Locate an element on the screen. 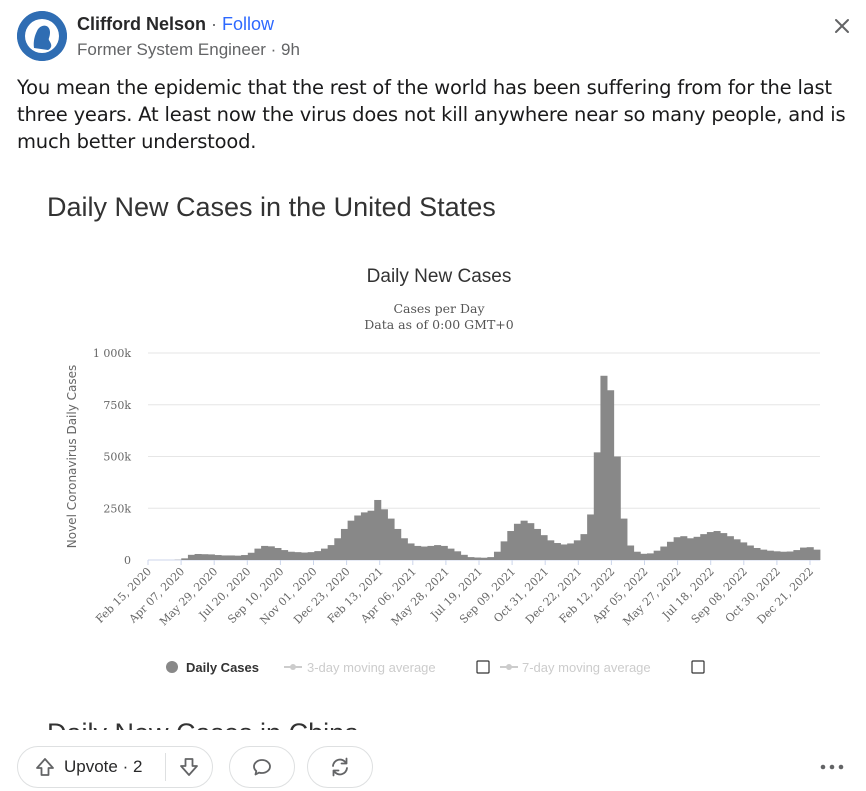 Image resolution: width=866 pixels, height=791 pixels. vote-group: Upvote · 2 is located at coordinates (115, 767).